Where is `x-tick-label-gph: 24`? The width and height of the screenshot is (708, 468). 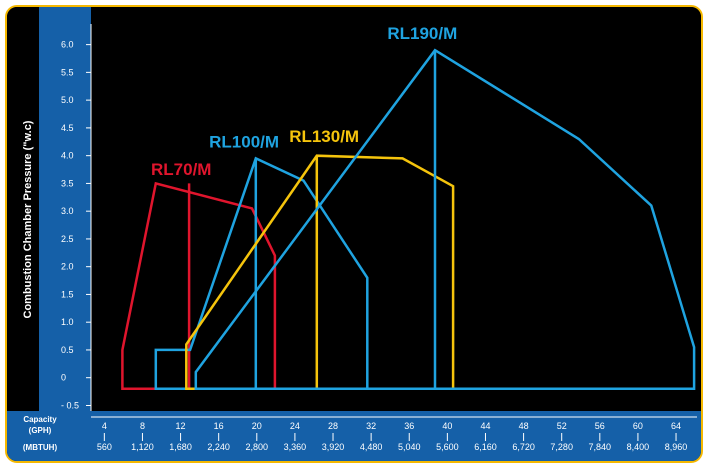 x-tick-label-gph: 24 is located at coordinates (295, 426).